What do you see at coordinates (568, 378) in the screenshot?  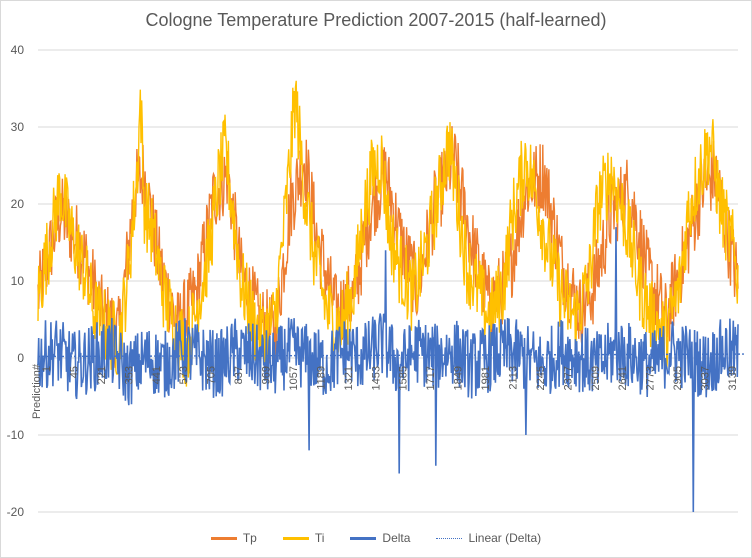 I see `x-tick-label: 2377` at bounding box center [568, 378].